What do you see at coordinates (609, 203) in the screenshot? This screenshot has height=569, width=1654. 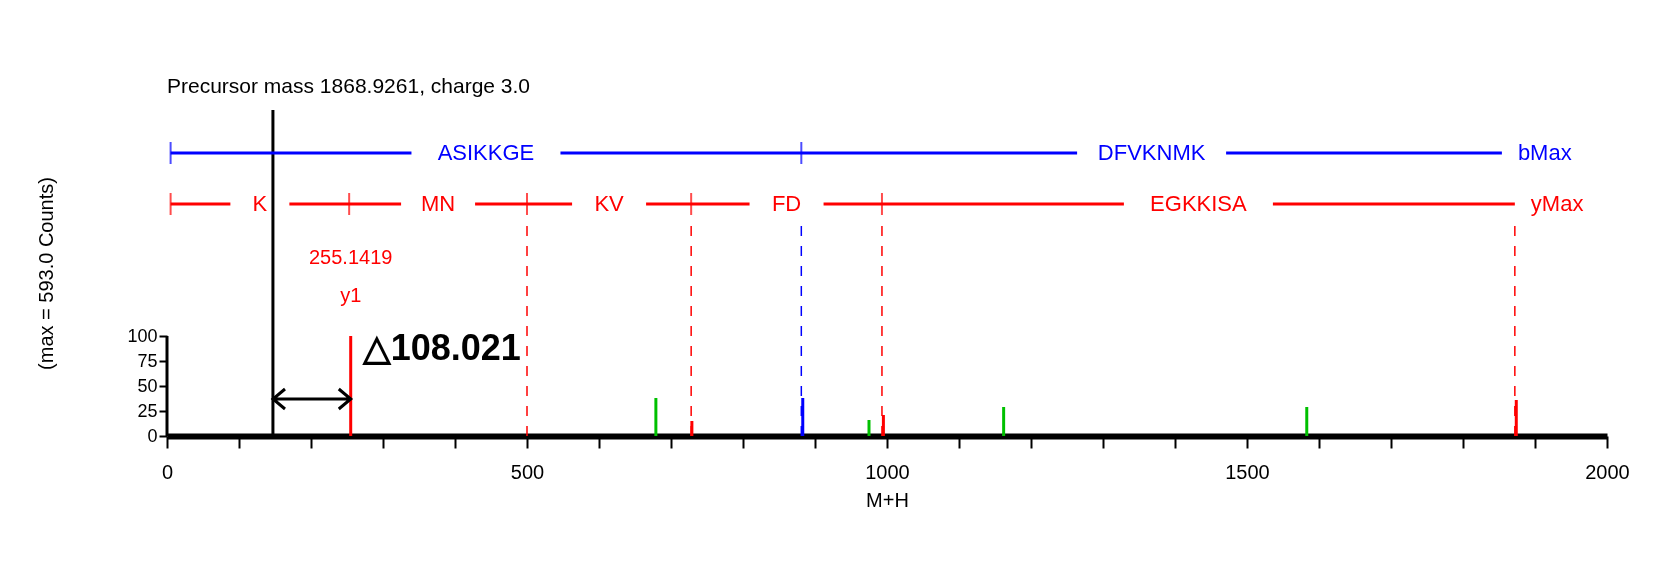 I see `annotation: KV` at bounding box center [609, 203].